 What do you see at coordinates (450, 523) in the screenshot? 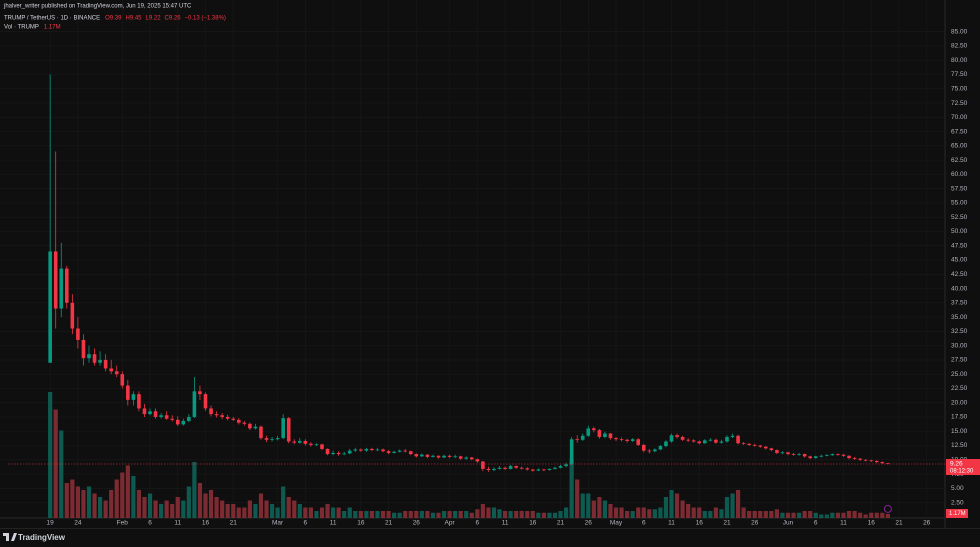
I see `x-tick-label: Apr` at bounding box center [450, 523].